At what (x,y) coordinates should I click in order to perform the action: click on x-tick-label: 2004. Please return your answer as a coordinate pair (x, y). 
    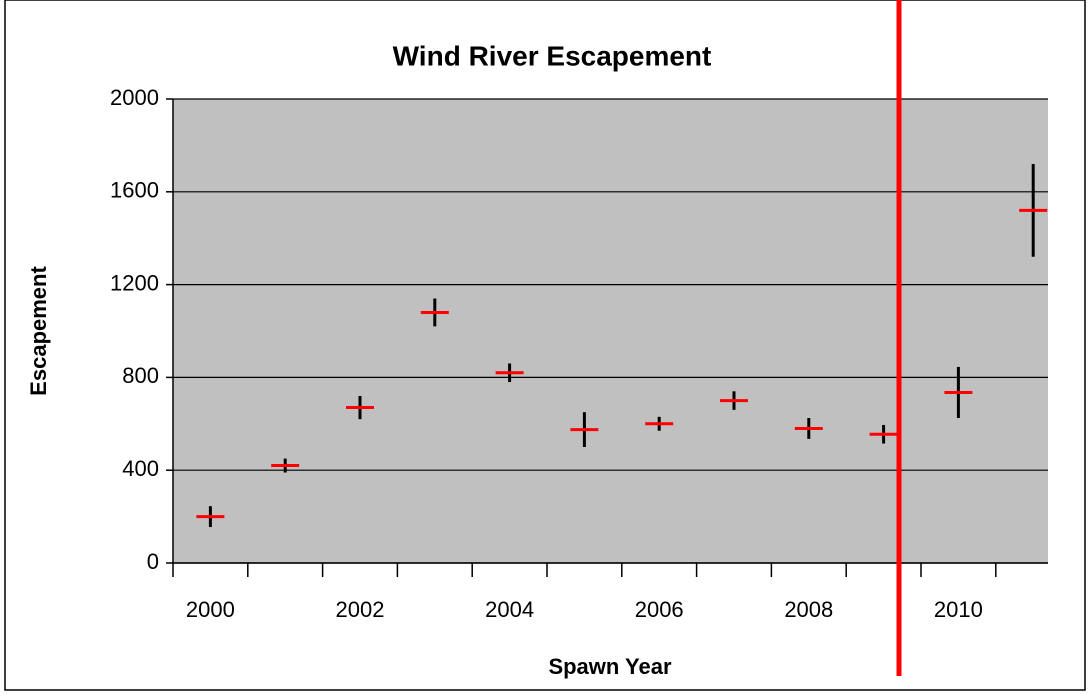
    Looking at the image, I should click on (509, 609).